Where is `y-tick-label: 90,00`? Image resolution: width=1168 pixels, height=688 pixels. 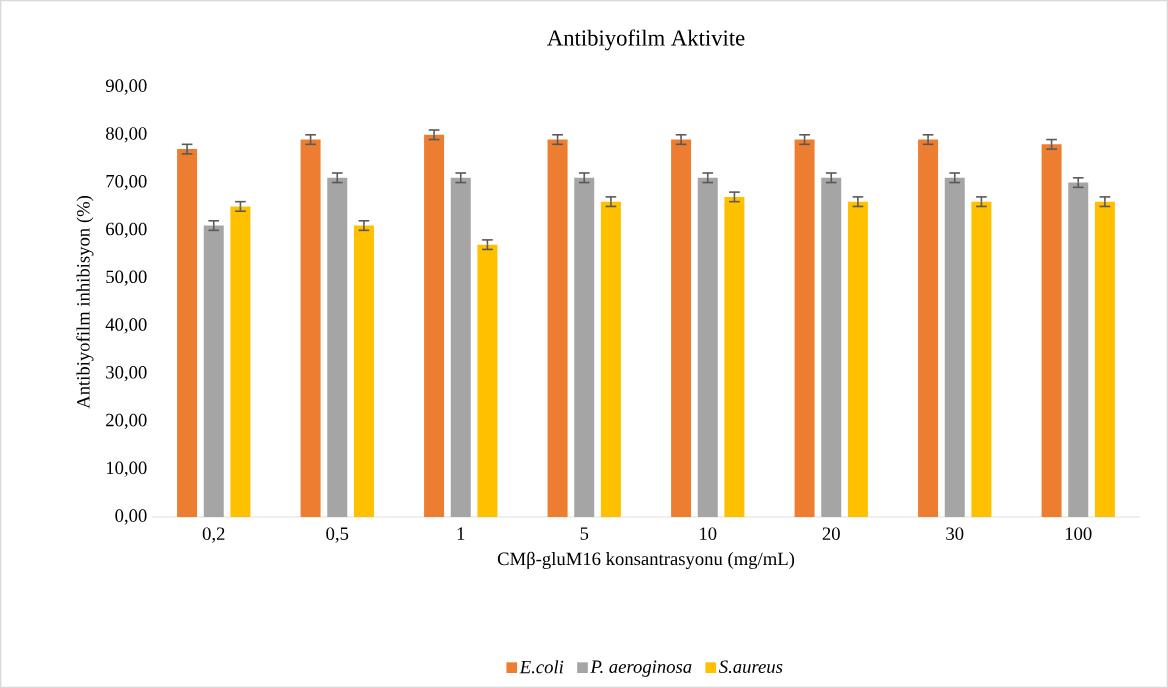 y-tick-label: 90,00 is located at coordinates (126, 87).